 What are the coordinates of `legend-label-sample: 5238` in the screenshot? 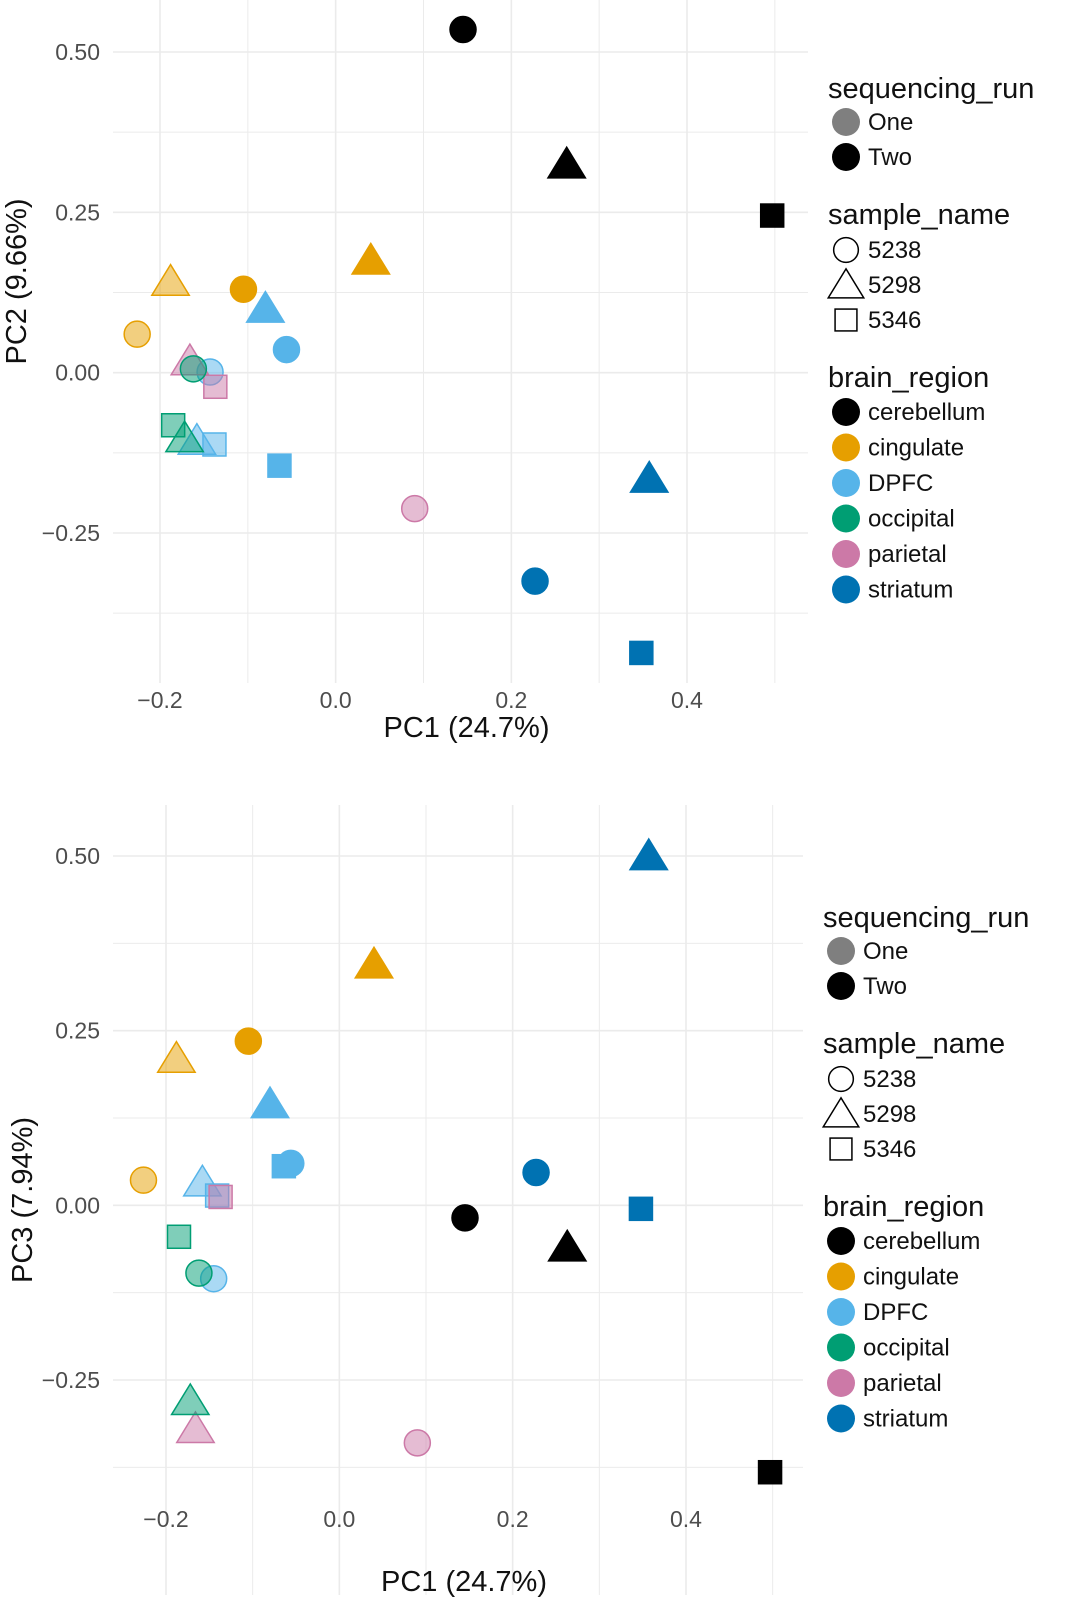 It's located at (889, 1079).